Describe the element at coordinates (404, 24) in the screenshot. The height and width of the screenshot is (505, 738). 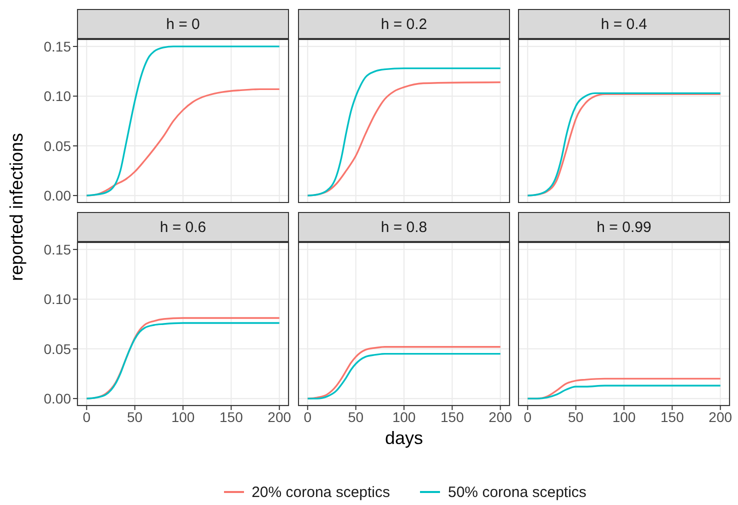
I see `chart-title: h = 0.2` at that location.